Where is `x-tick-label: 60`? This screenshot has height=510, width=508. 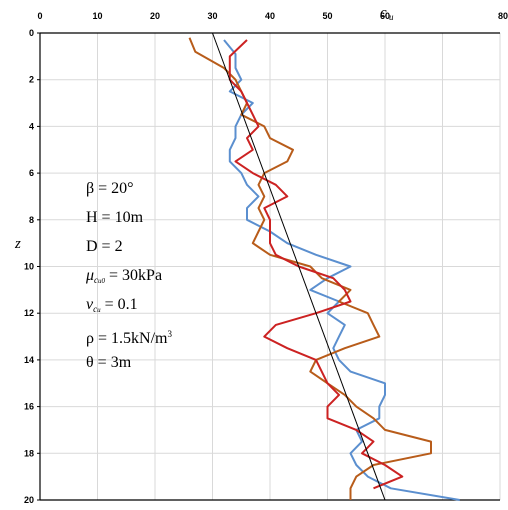 x-tick-label: 60 is located at coordinates (385, 16).